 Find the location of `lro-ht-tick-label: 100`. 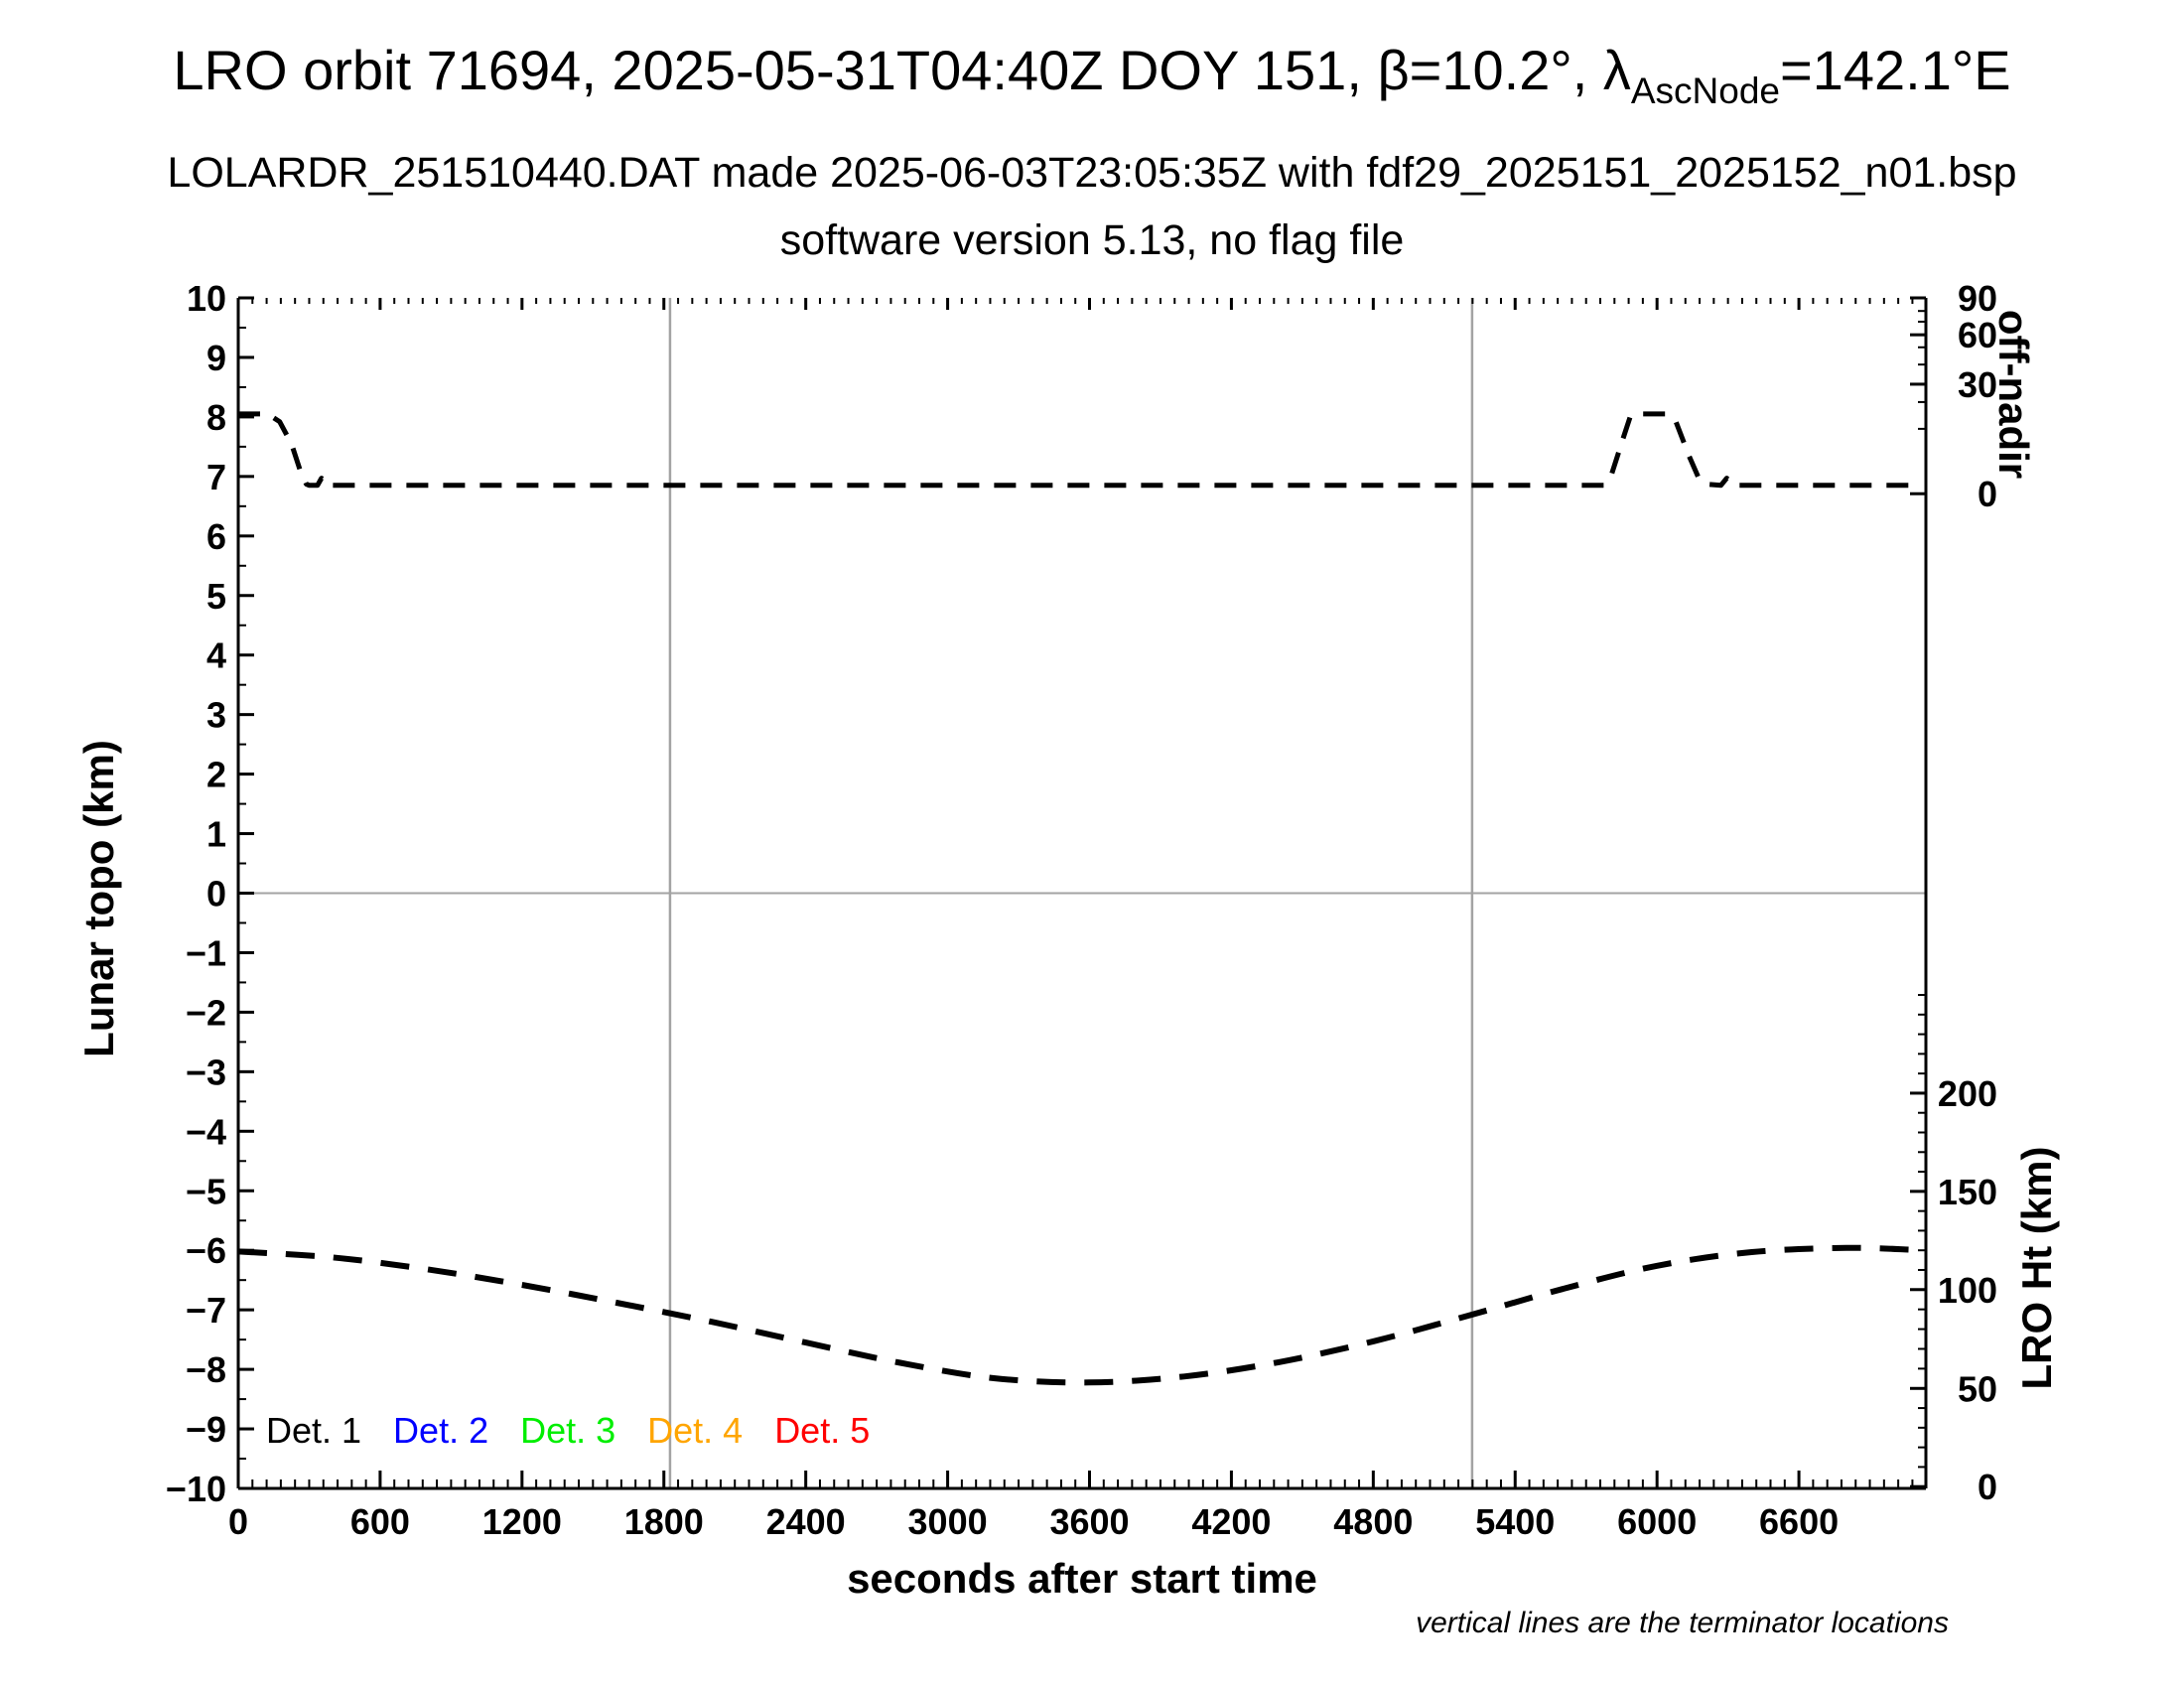

lro-ht-tick-label: 100 is located at coordinates (1967, 1290).